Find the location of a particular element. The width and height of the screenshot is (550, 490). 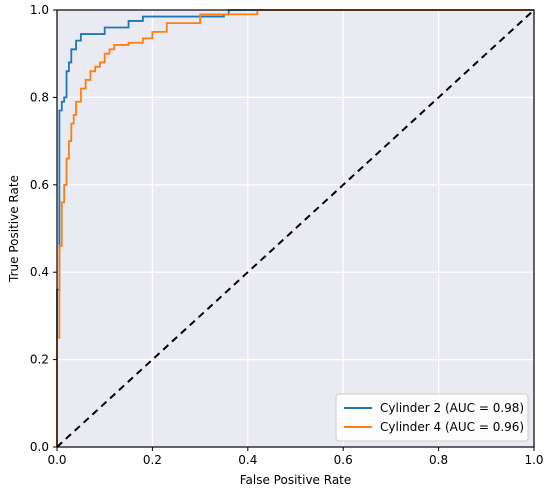

y-tick-label: 0.0 is located at coordinates (39, 447).